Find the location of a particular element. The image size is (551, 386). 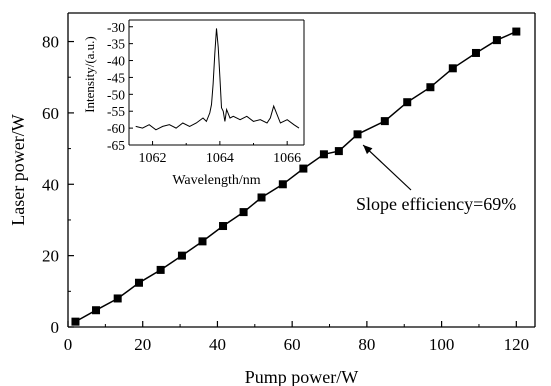

slope-annotation-arrowhead is located at coordinates (368, 150).